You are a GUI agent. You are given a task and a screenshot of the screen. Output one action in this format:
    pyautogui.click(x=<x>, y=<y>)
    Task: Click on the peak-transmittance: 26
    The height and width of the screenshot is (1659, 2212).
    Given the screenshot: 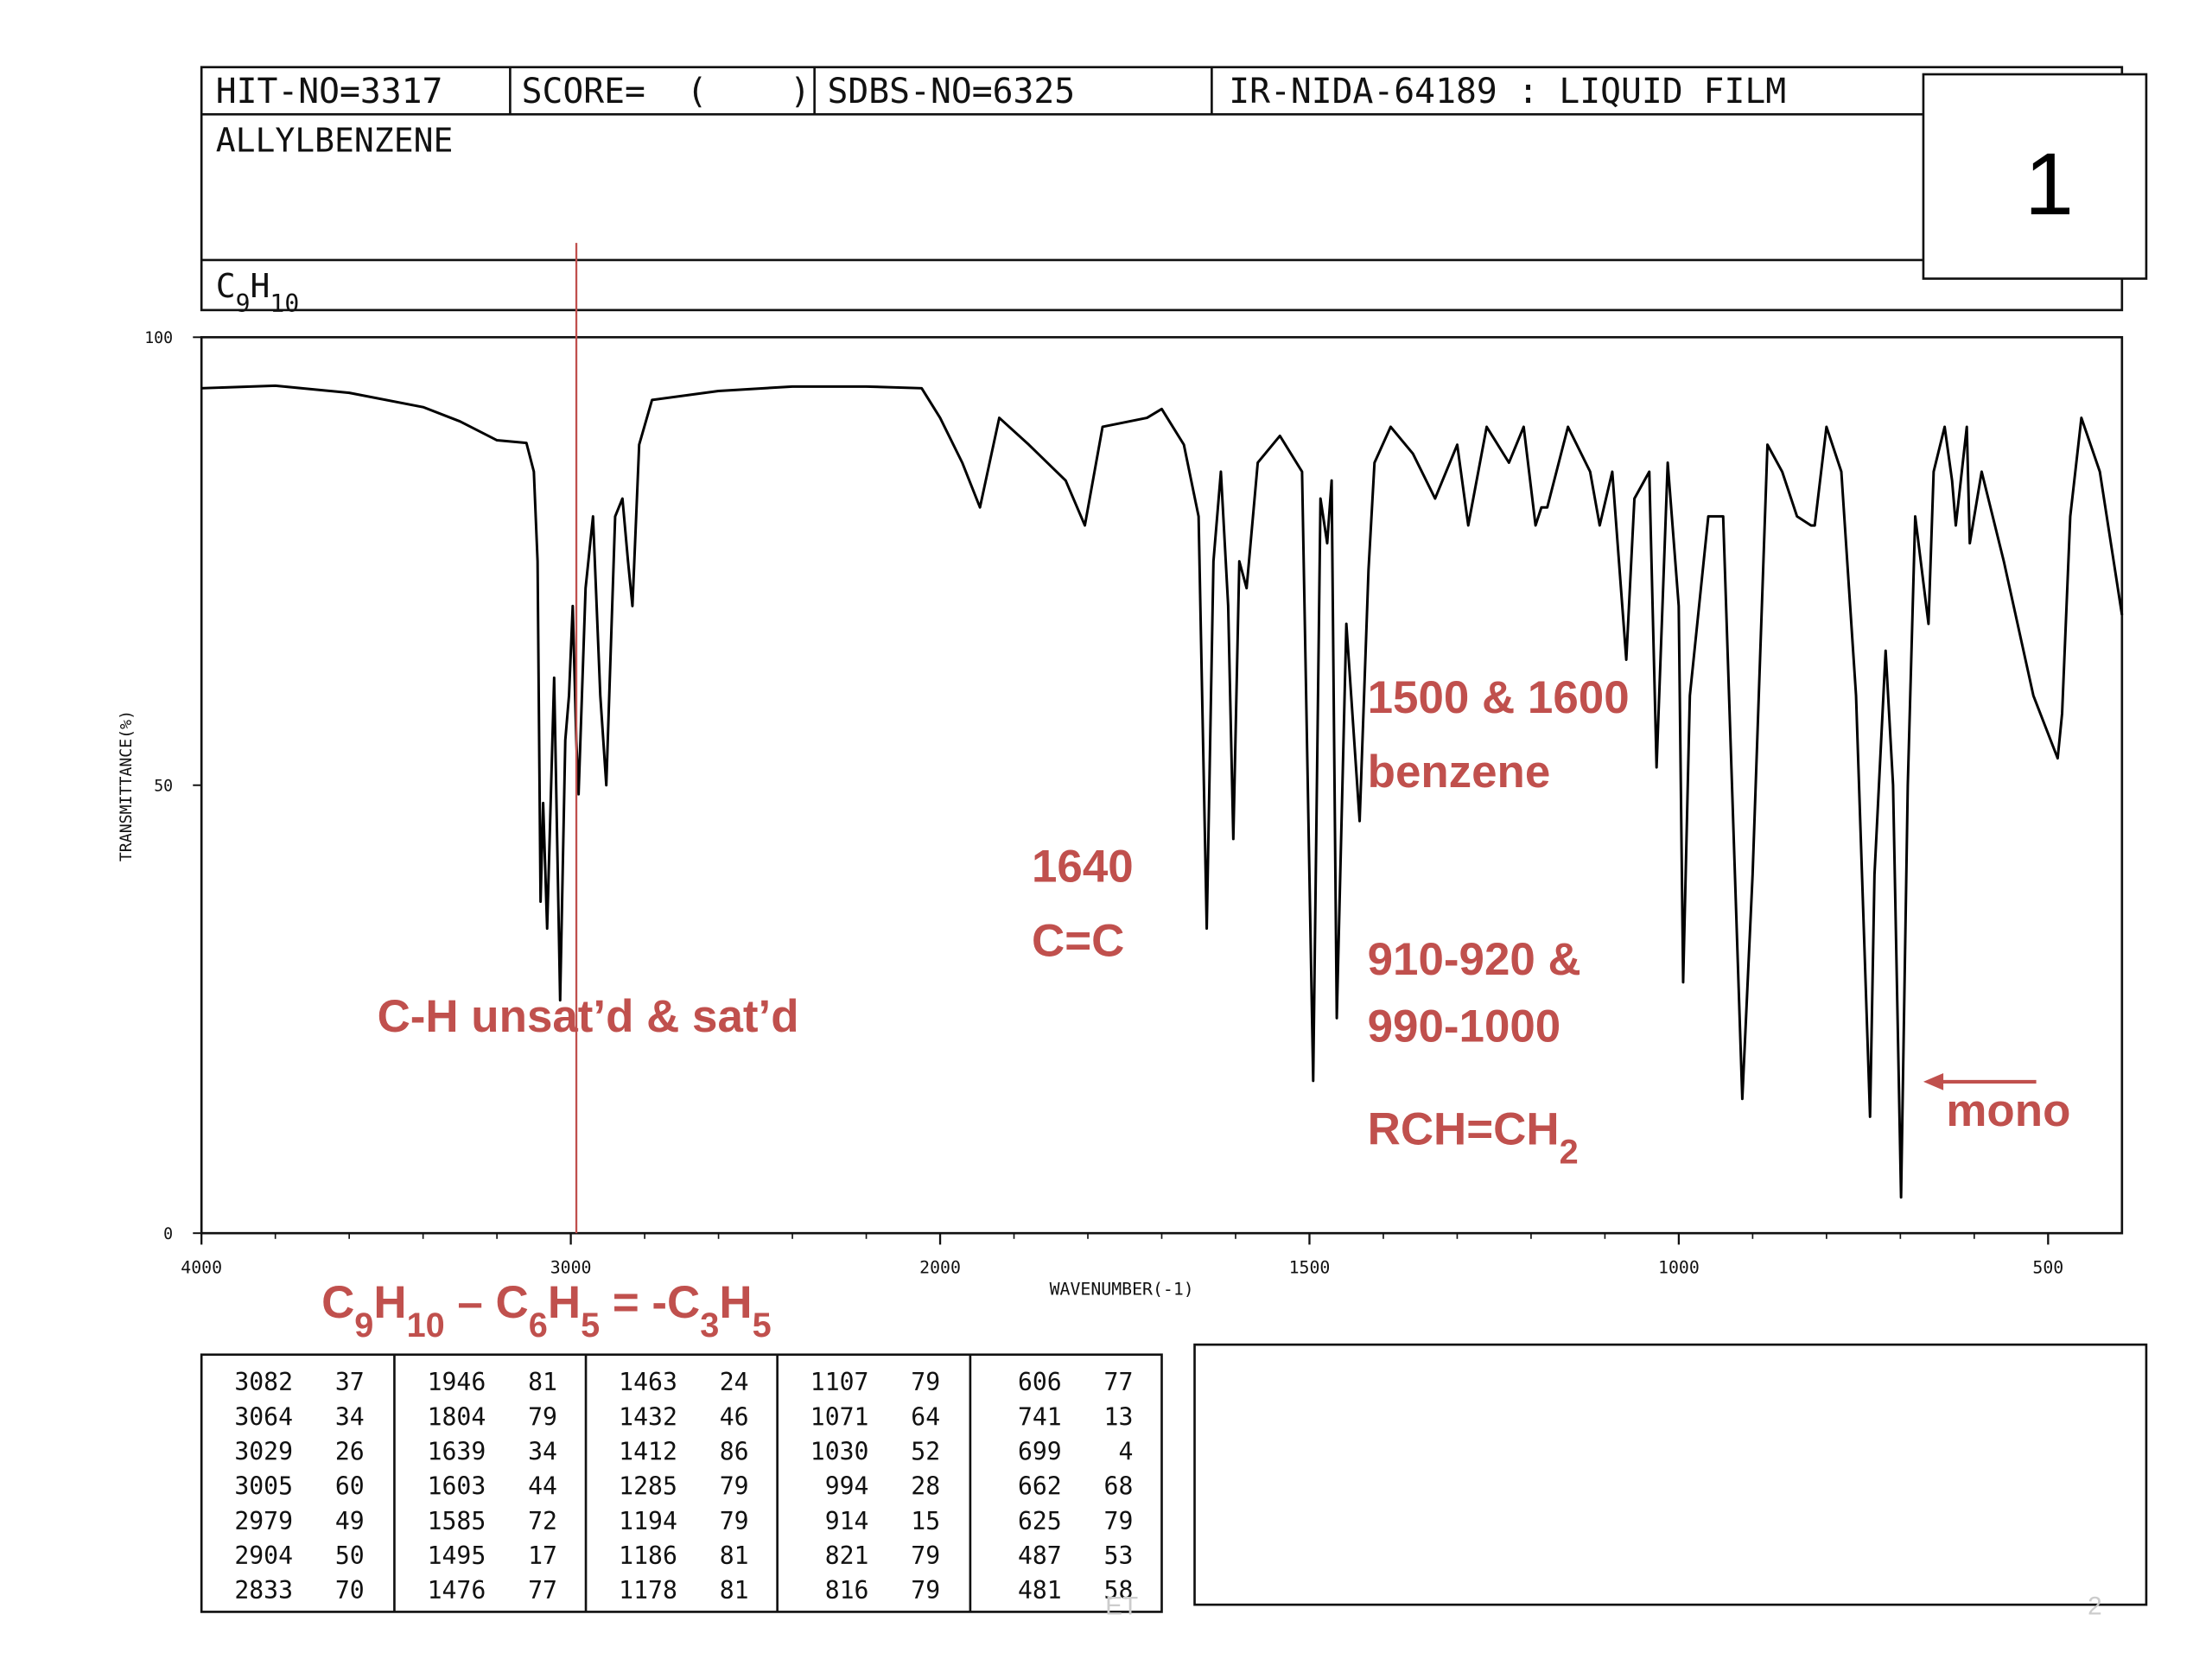 What is the action you would take?
    pyautogui.click(x=350, y=1451)
    